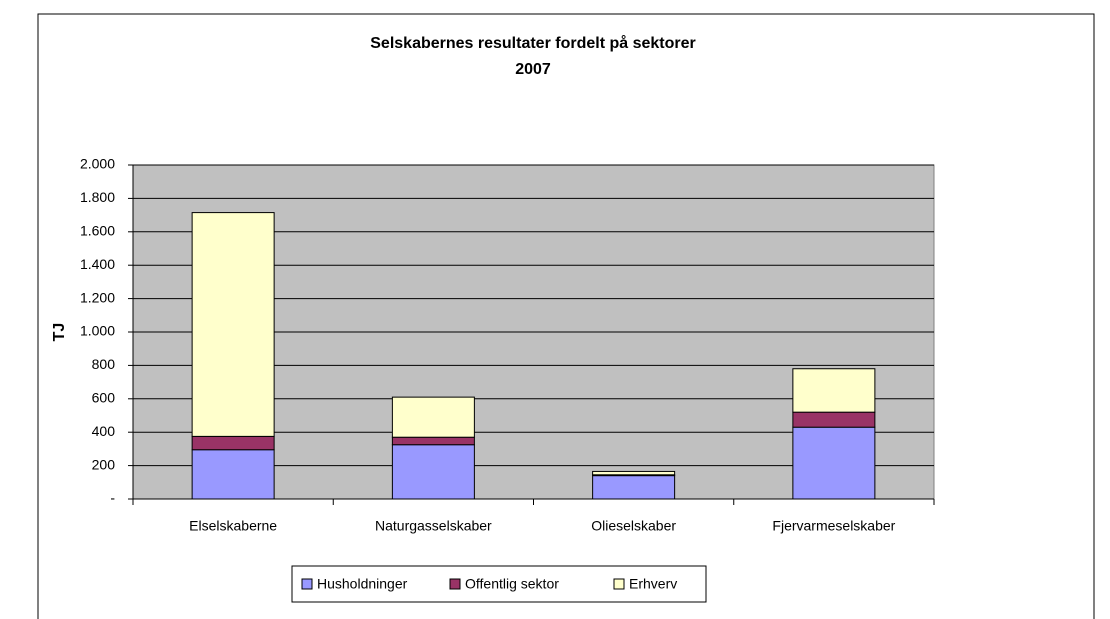  I want to click on legend-box, so click(499, 584).